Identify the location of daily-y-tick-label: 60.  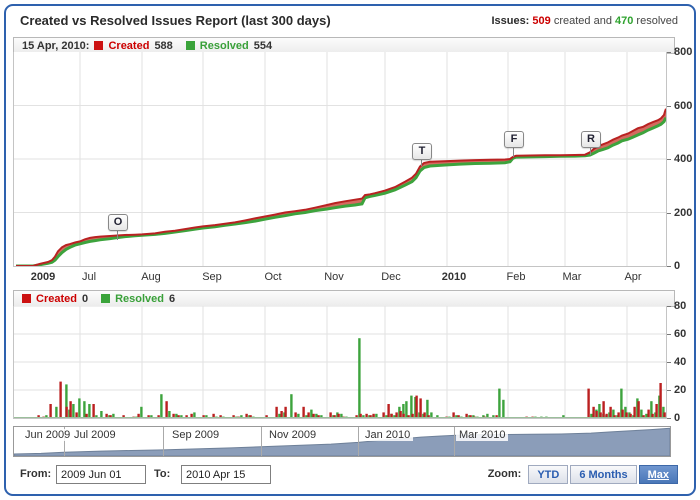
(680, 334).